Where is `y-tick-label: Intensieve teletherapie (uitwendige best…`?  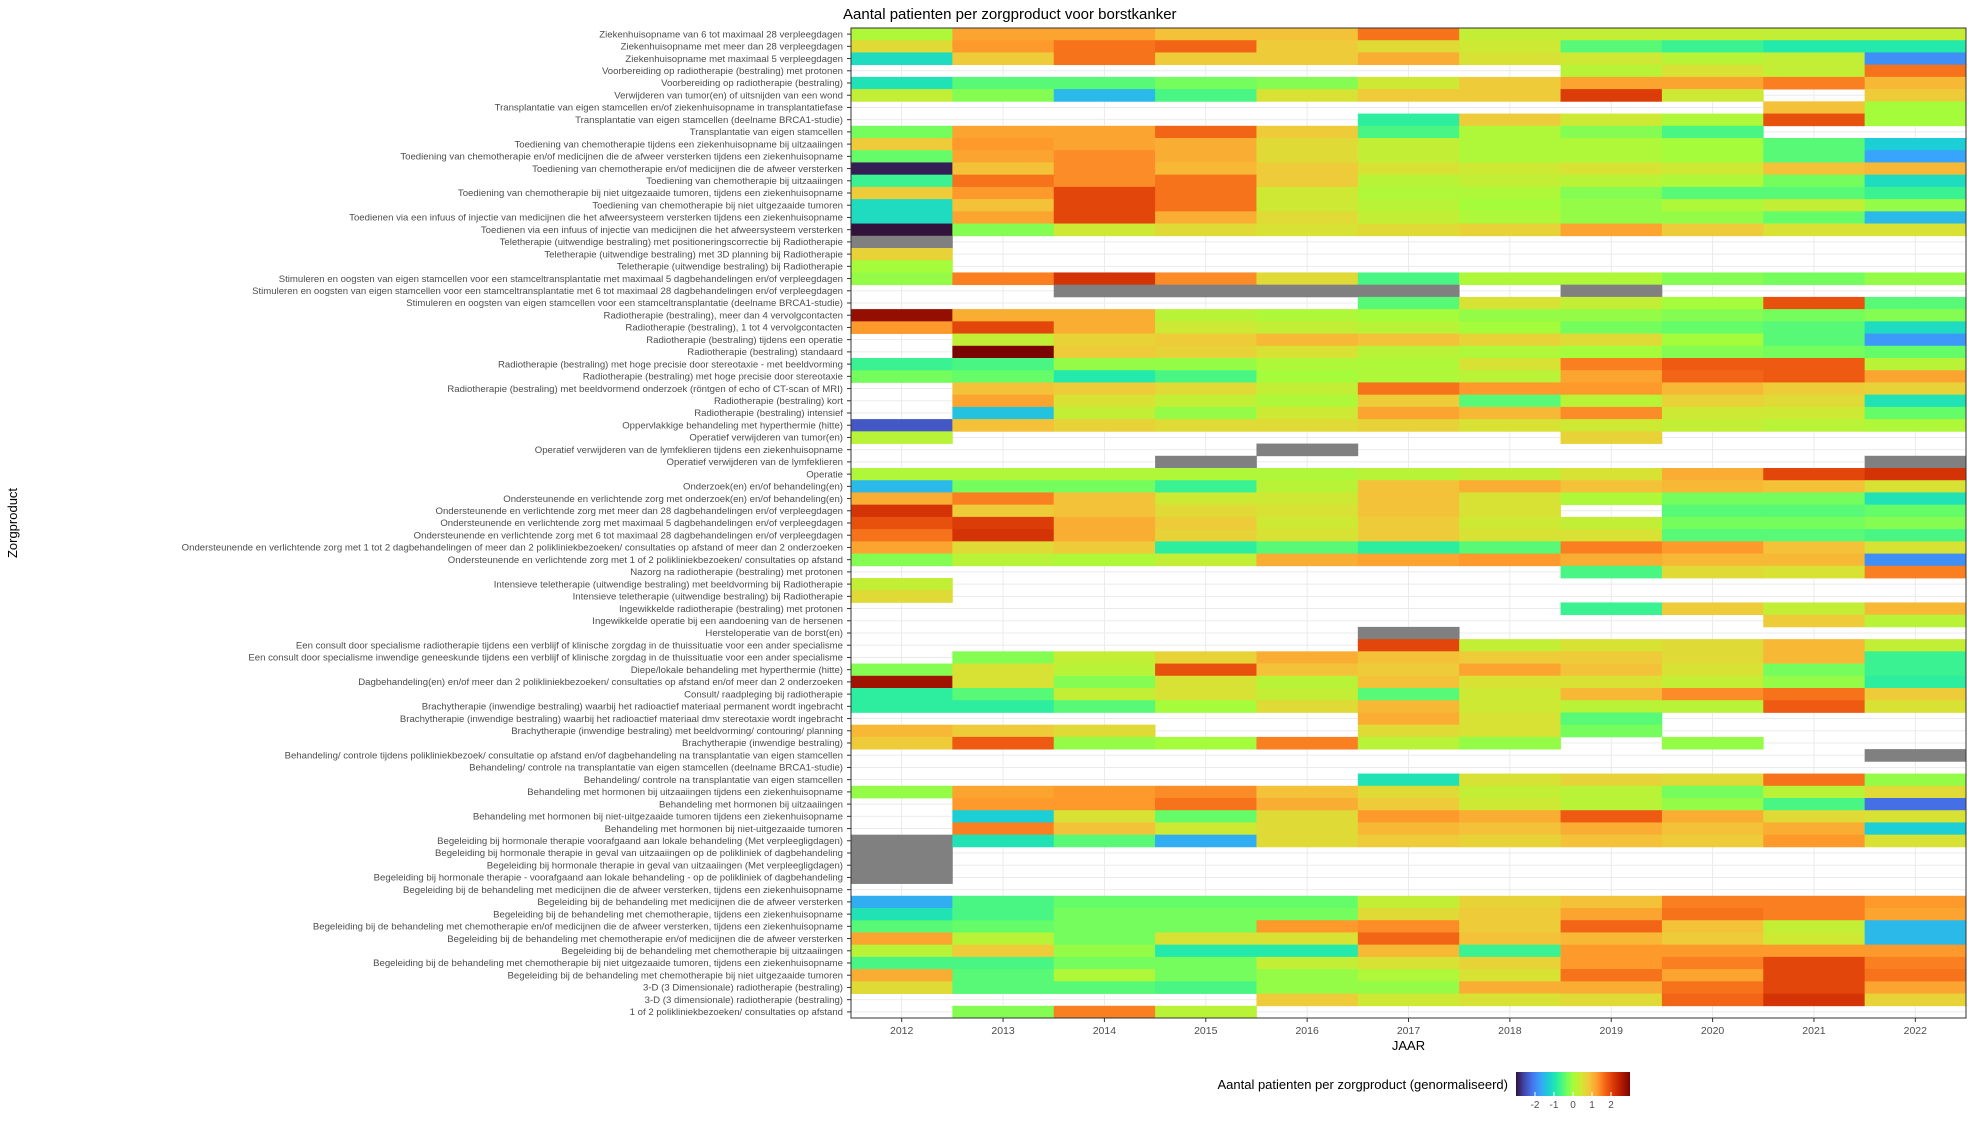
y-tick-label: Intensieve teletherapie (uitwendige best… is located at coordinates (708, 597).